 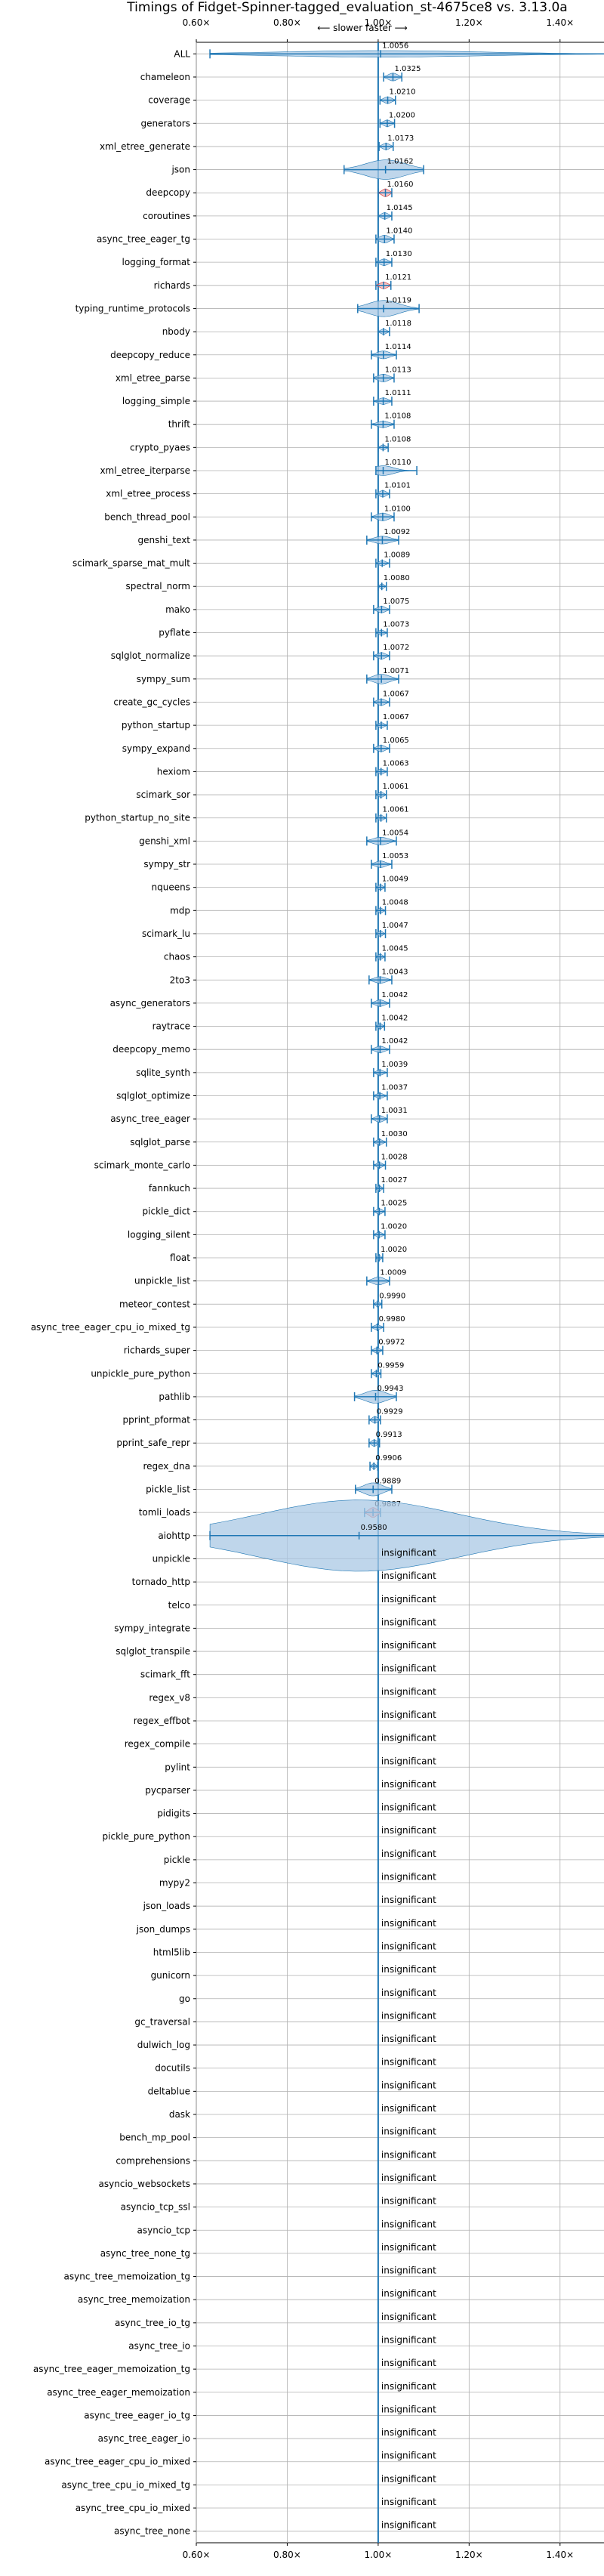 I want to click on value-label-unpickle_pure_python: 0.9959, so click(x=391, y=1365).